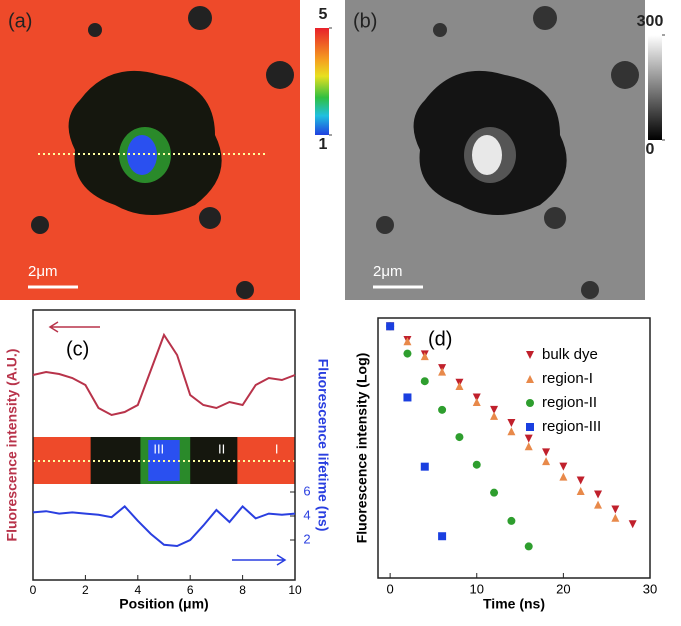 This screenshot has width=681, height=626. I want to click on x-tick-label: 6, so click(190, 590).